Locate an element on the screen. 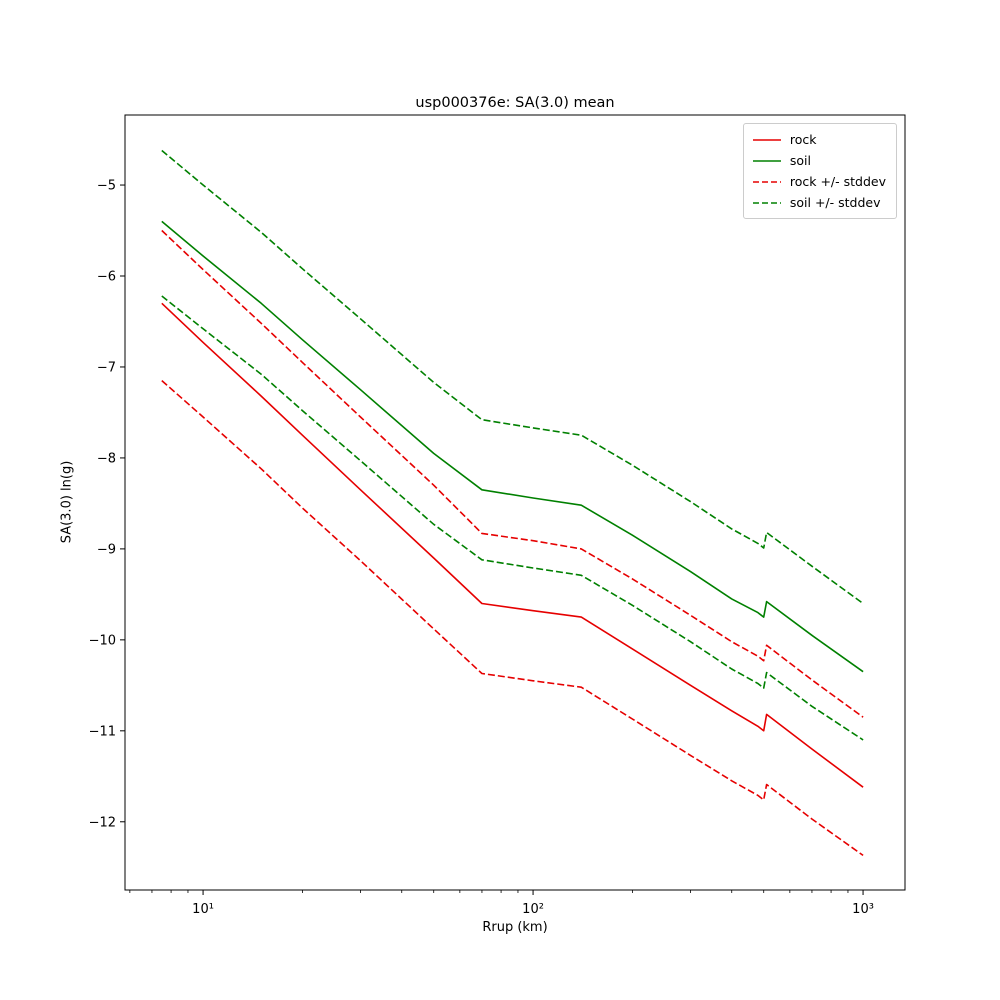  legend-item-1: soil is located at coordinates (819, 160).